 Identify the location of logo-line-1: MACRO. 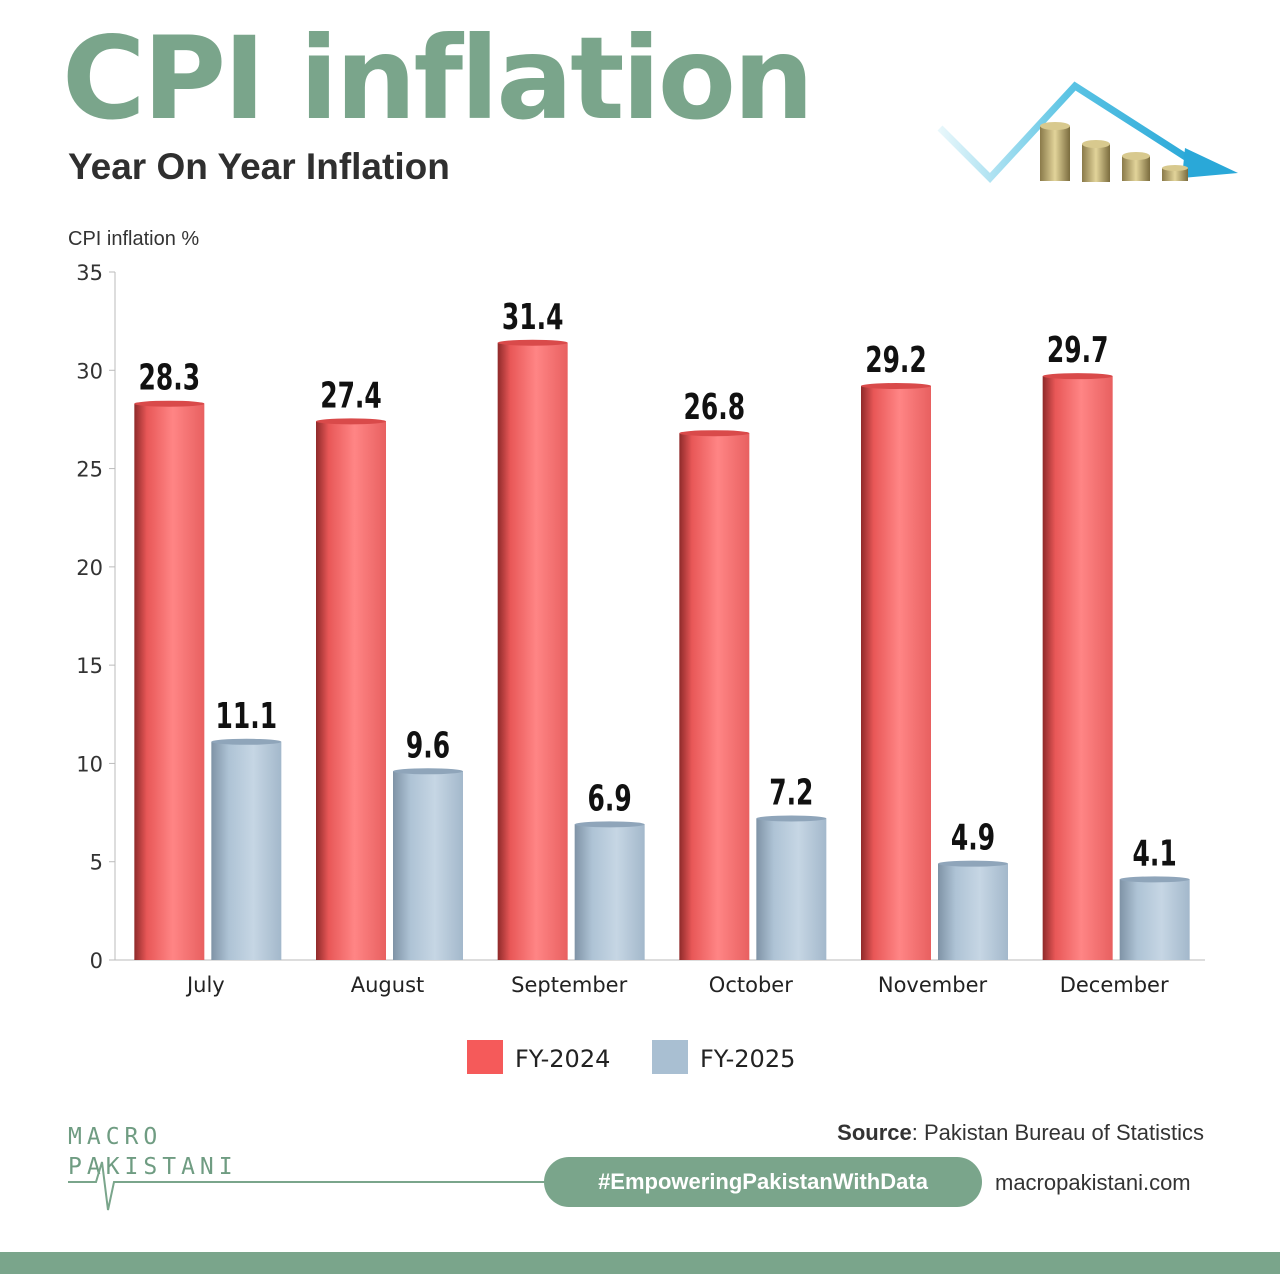
(115, 1137).